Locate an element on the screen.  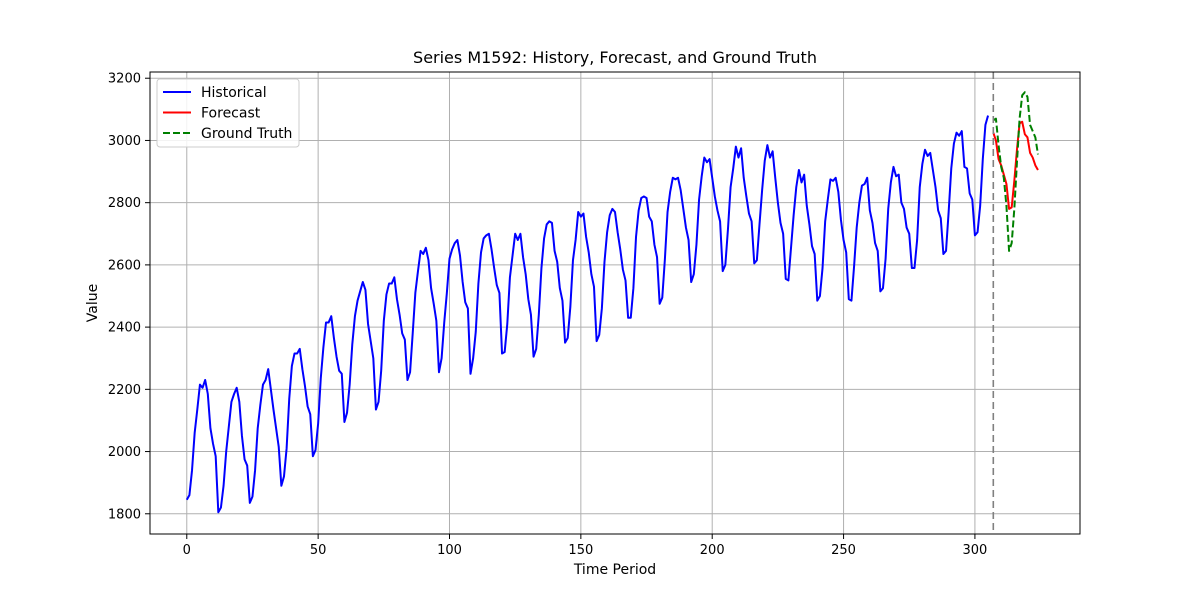
y-tick-label: 1800 is located at coordinates (124, 514).